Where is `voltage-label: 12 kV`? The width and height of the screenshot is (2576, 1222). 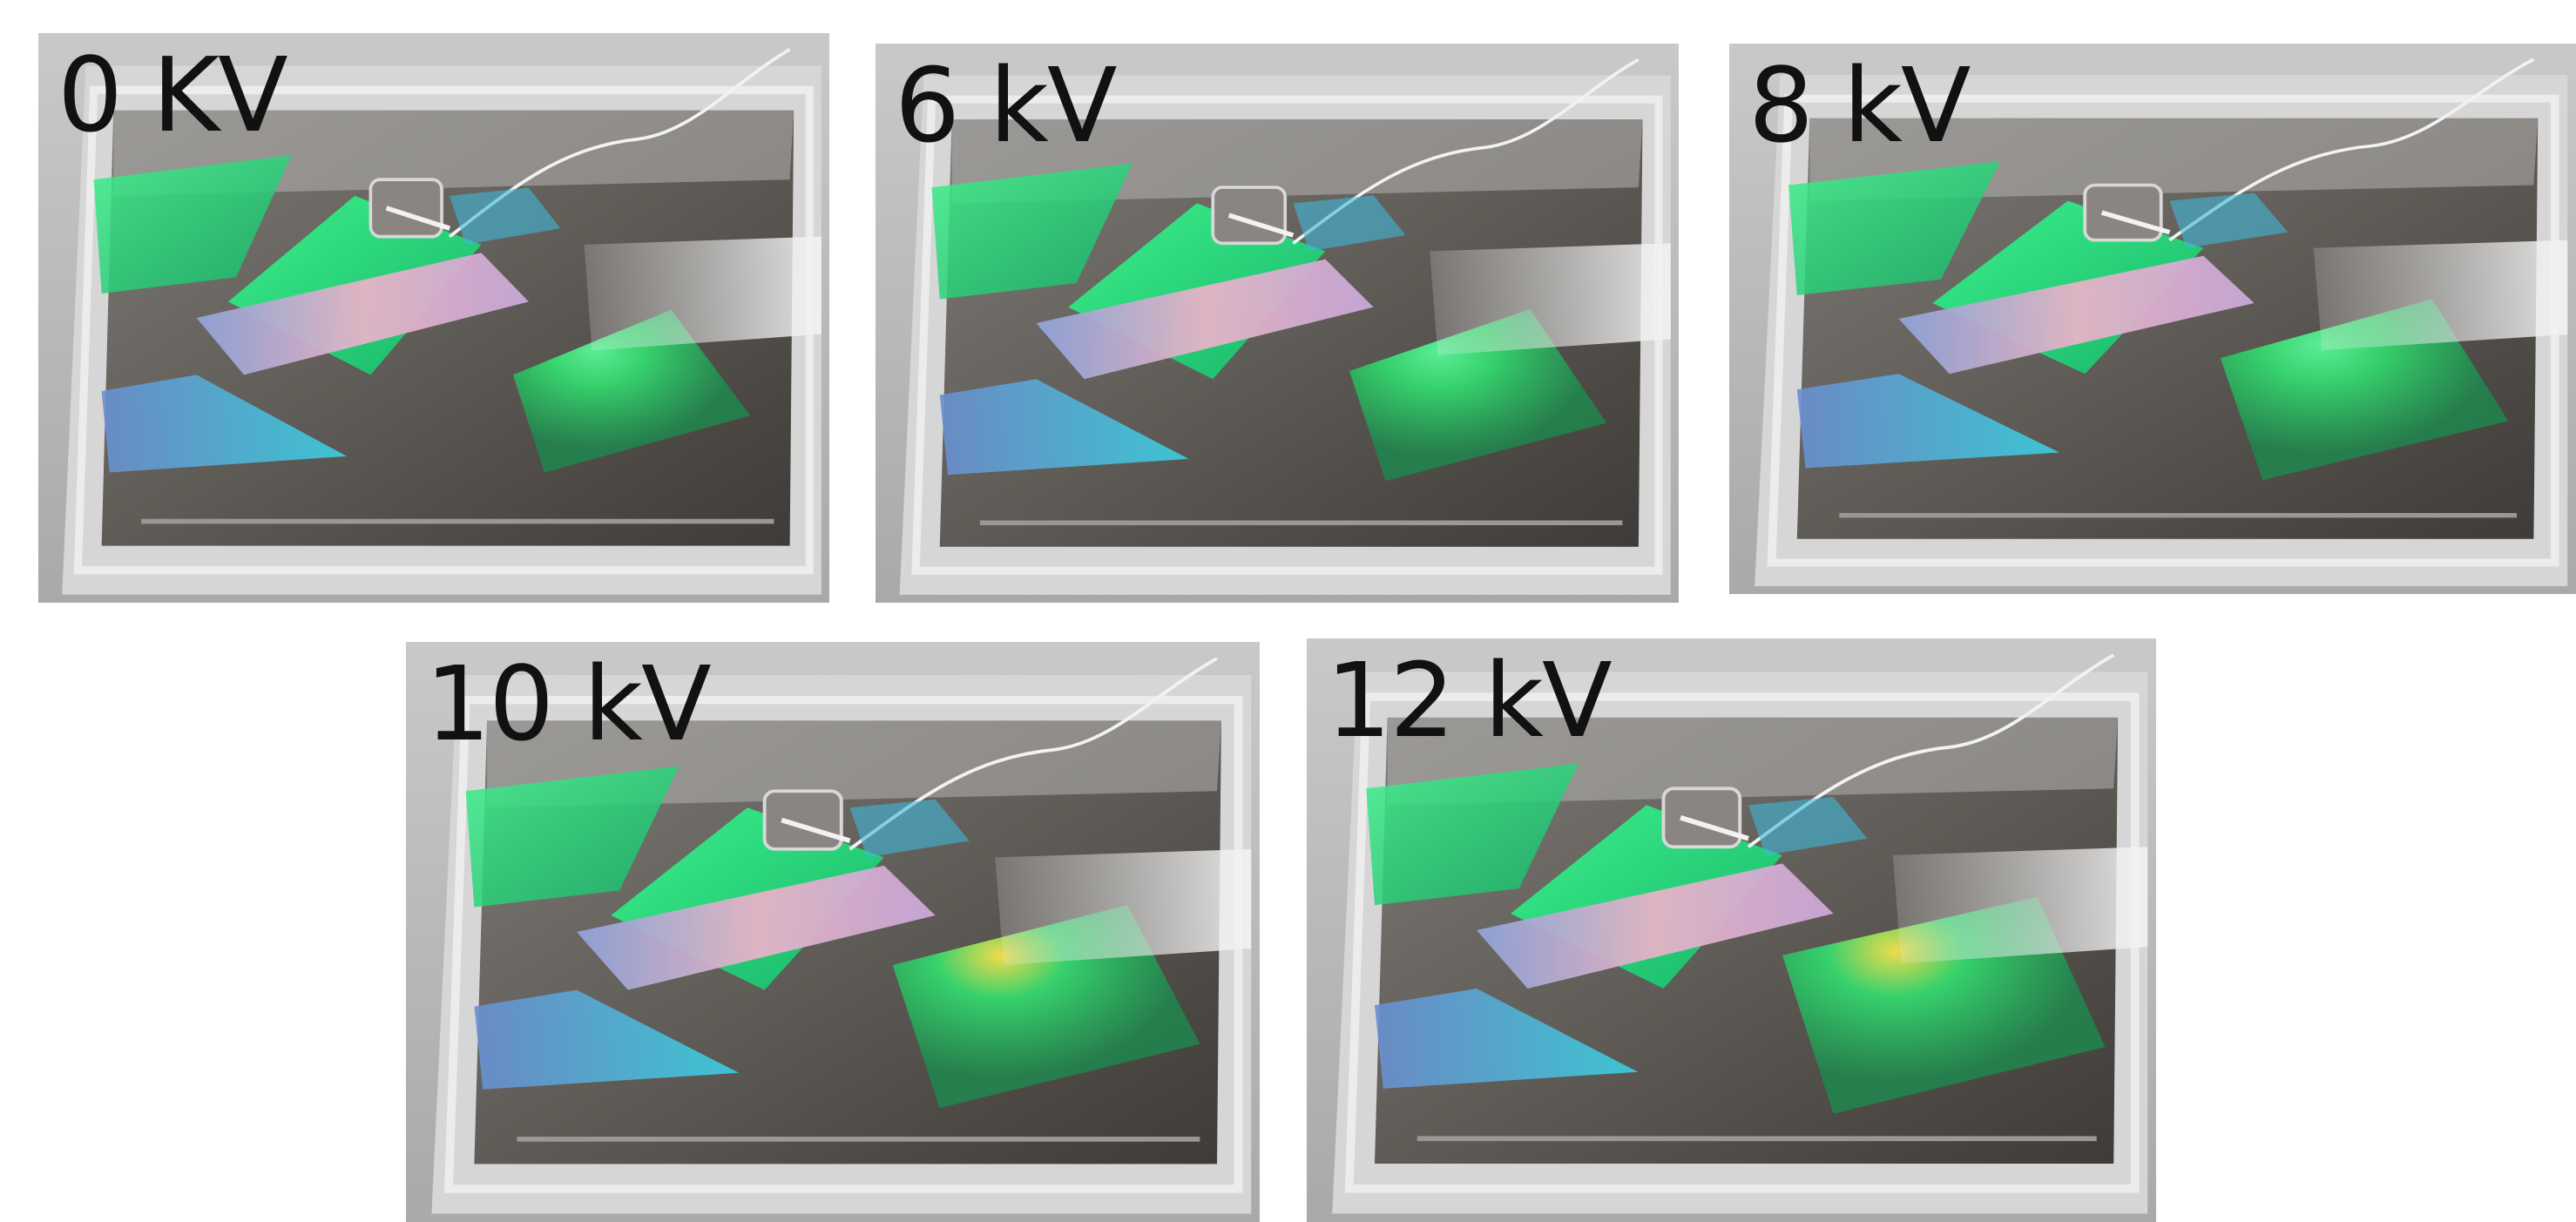 voltage-label: 12 kV is located at coordinates (1469, 700).